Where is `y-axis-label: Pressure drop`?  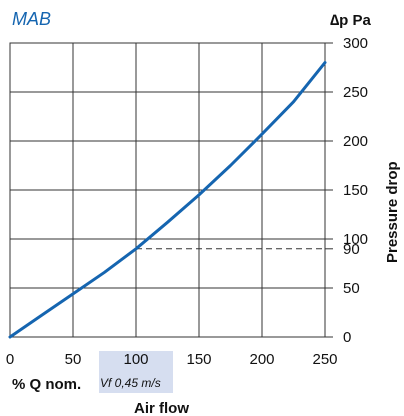 y-axis-label: Pressure drop is located at coordinates (392, 212).